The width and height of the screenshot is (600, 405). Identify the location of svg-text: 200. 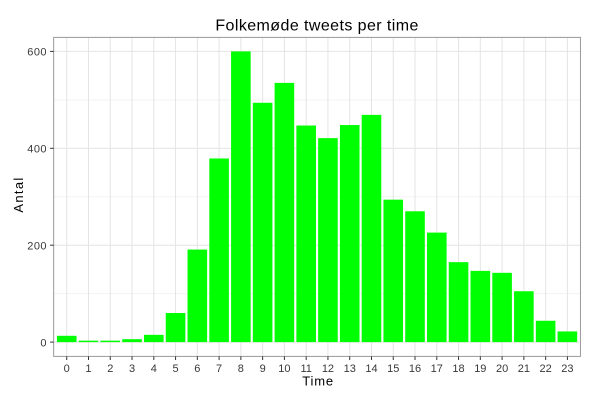
(37, 247).